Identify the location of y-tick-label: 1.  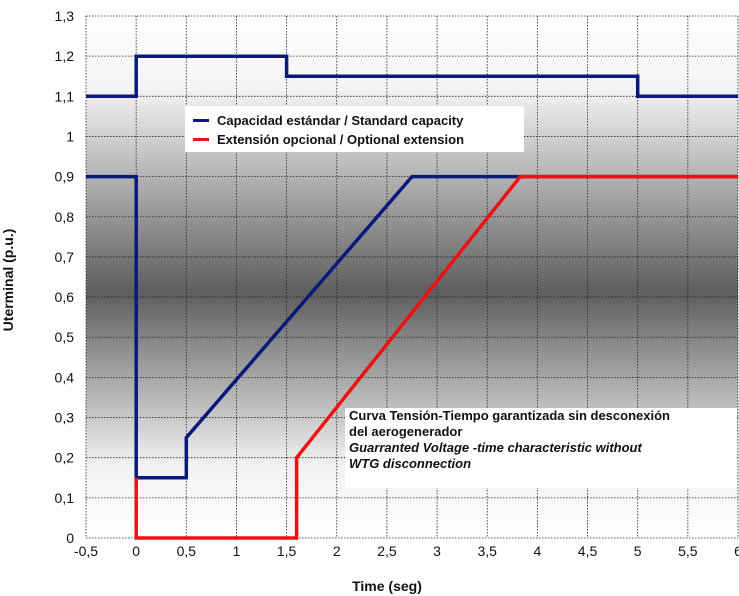
(70, 136).